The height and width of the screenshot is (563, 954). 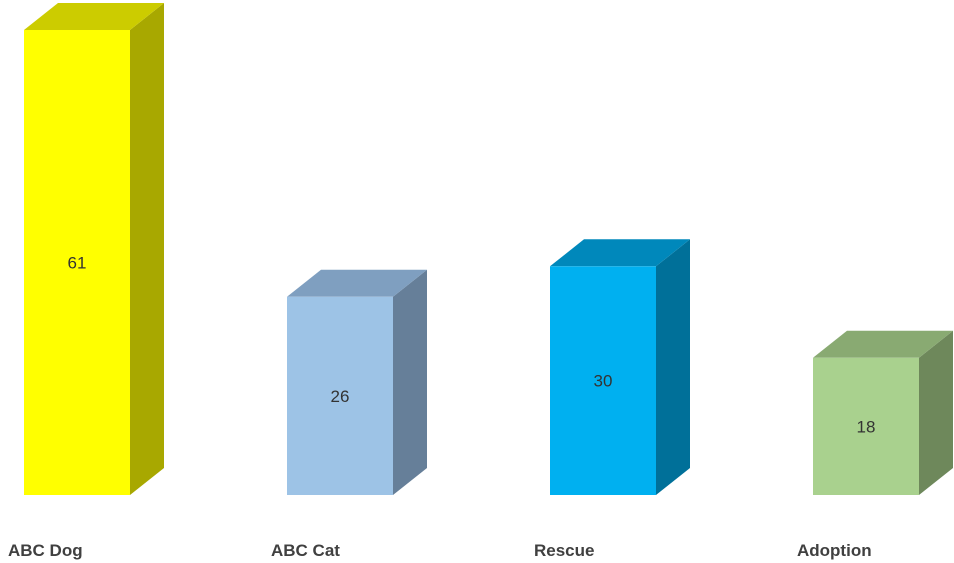 I want to click on category-label-adoption: Adoption, so click(x=834, y=550).